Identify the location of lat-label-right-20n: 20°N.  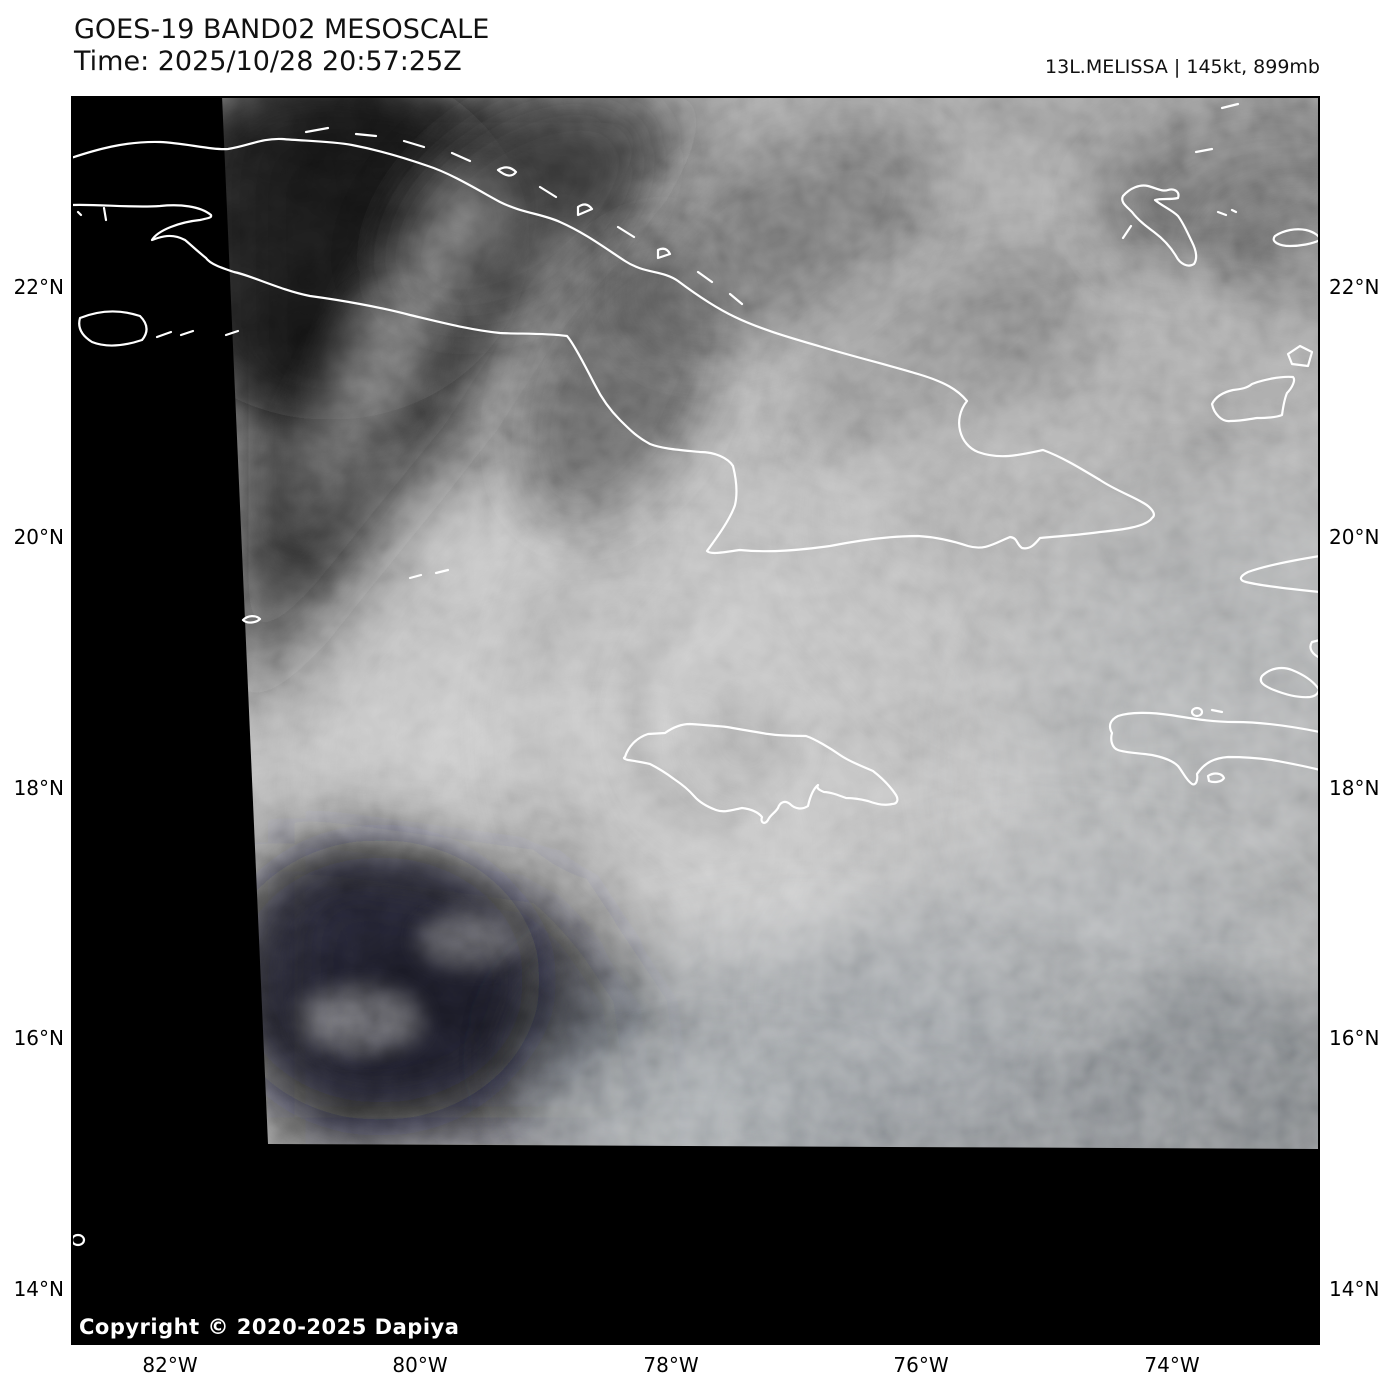
(1354, 537).